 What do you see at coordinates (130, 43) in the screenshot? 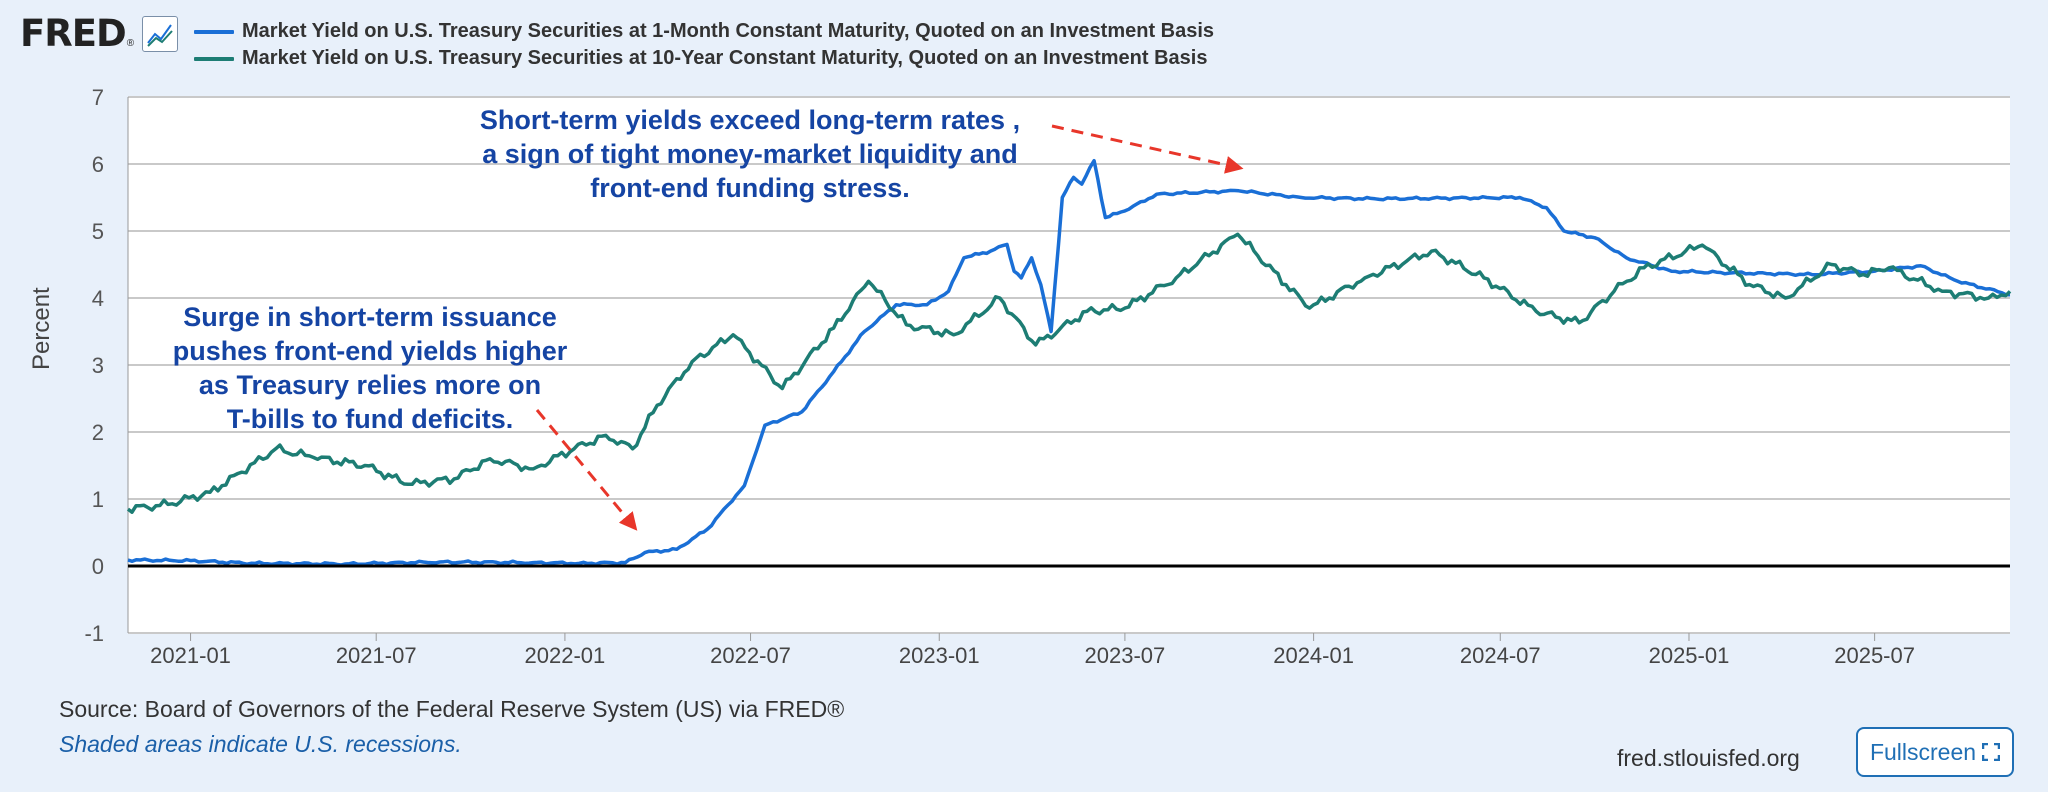
I see `registered-mark: ®` at bounding box center [130, 43].